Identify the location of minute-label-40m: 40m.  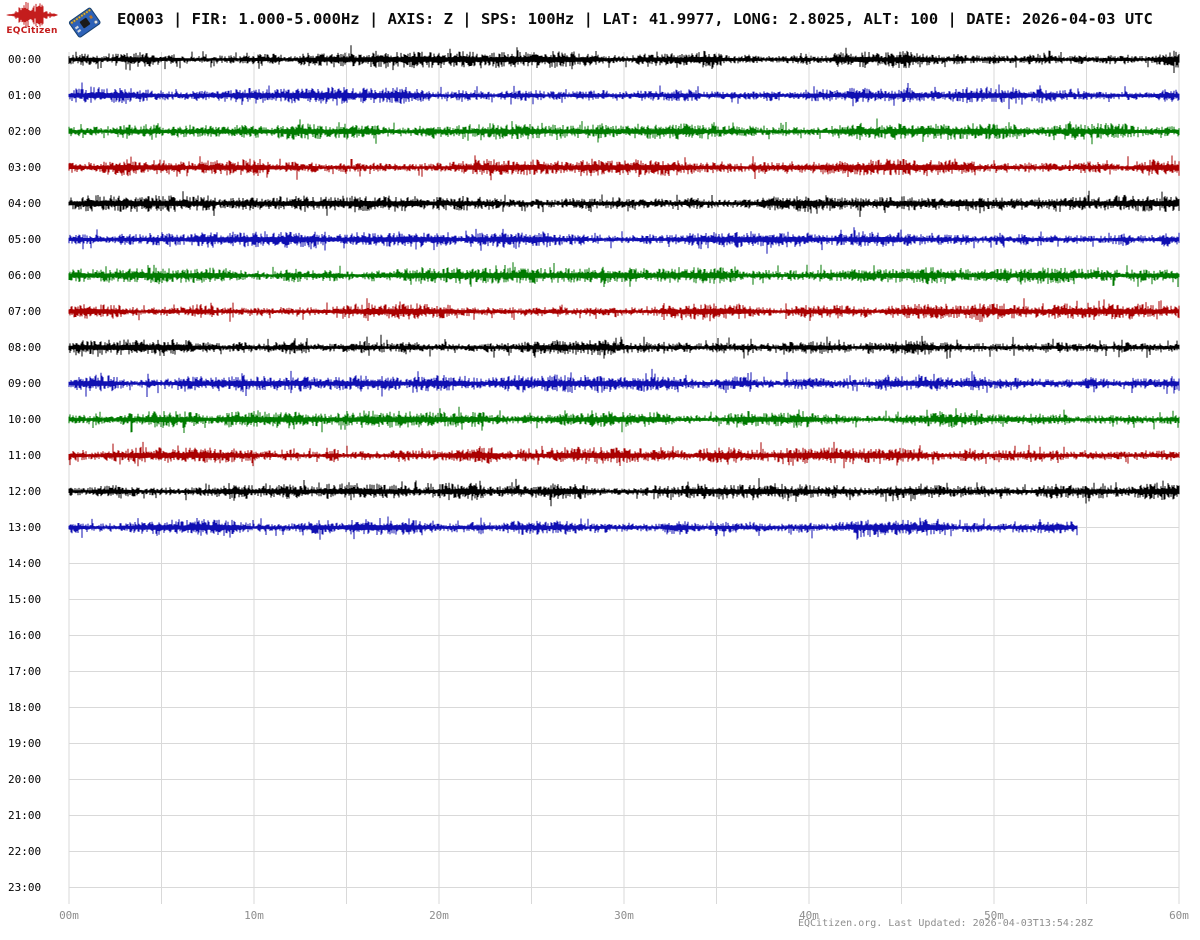
(809, 915).